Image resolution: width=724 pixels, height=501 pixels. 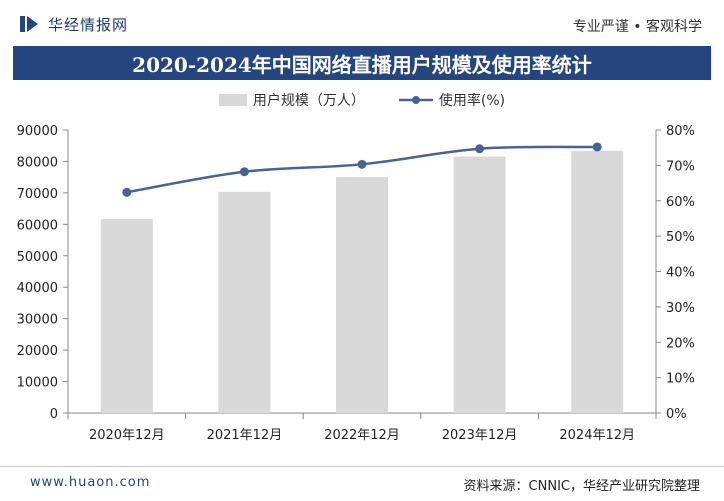 What do you see at coordinates (29, 24) in the screenshot?
I see `huaon-logo-icon` at bounding box center [29, 24].